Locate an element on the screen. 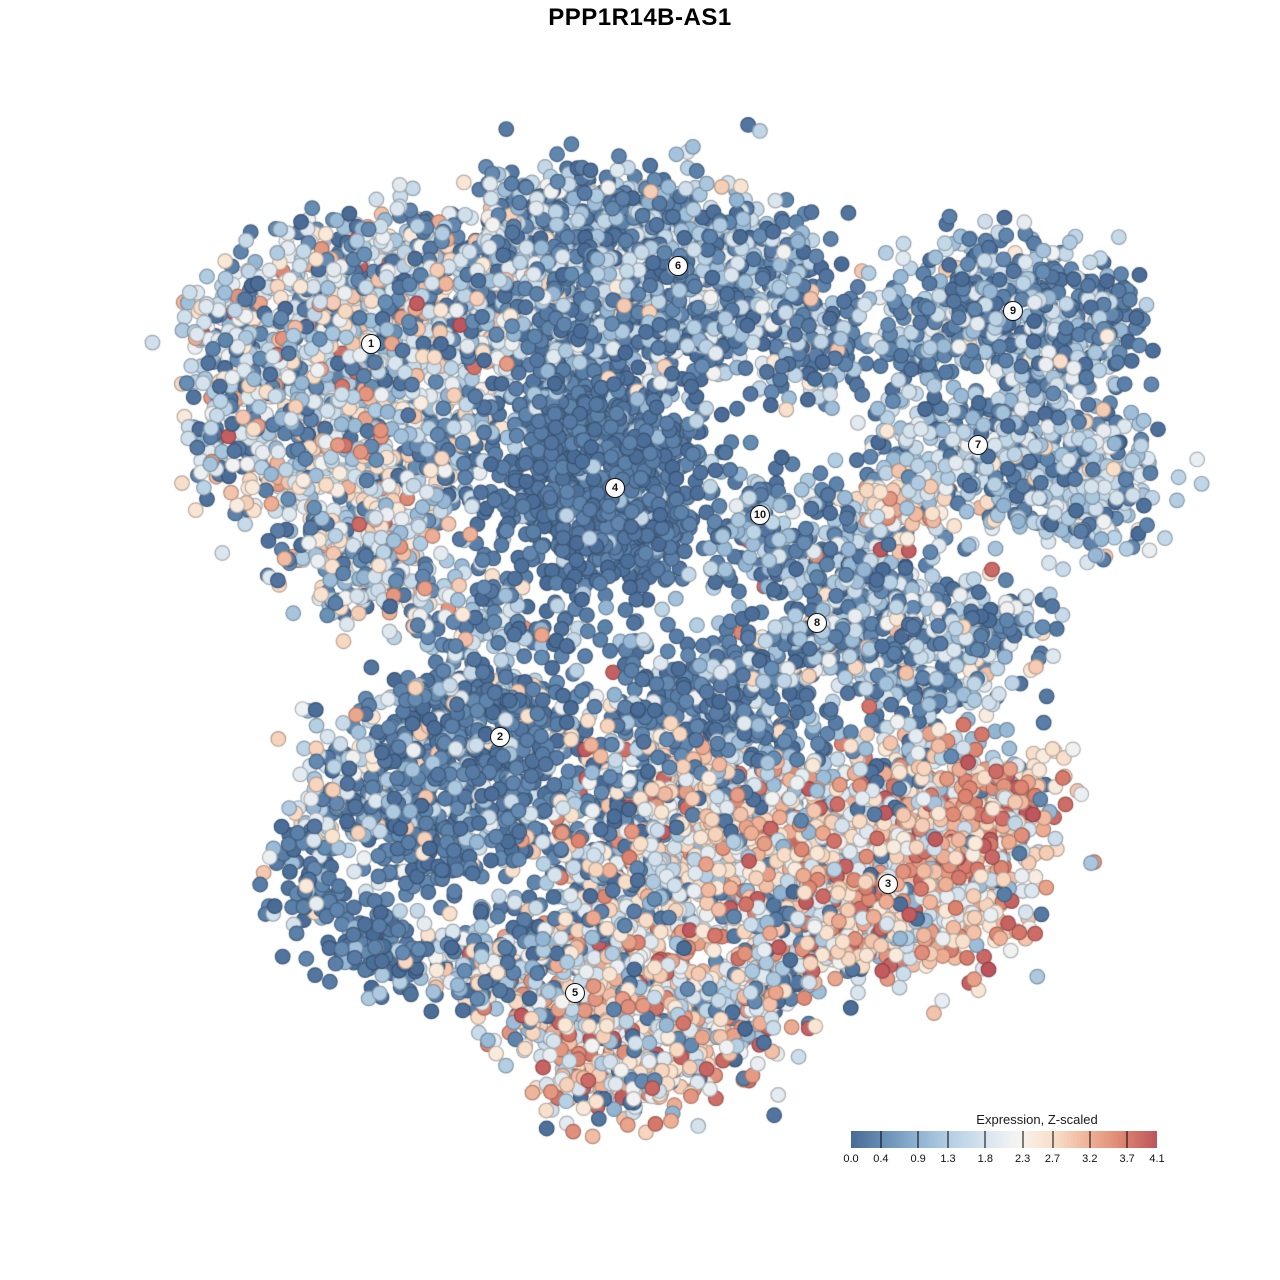  cluster-label-4: 4 is located at coordinates (615, 488).